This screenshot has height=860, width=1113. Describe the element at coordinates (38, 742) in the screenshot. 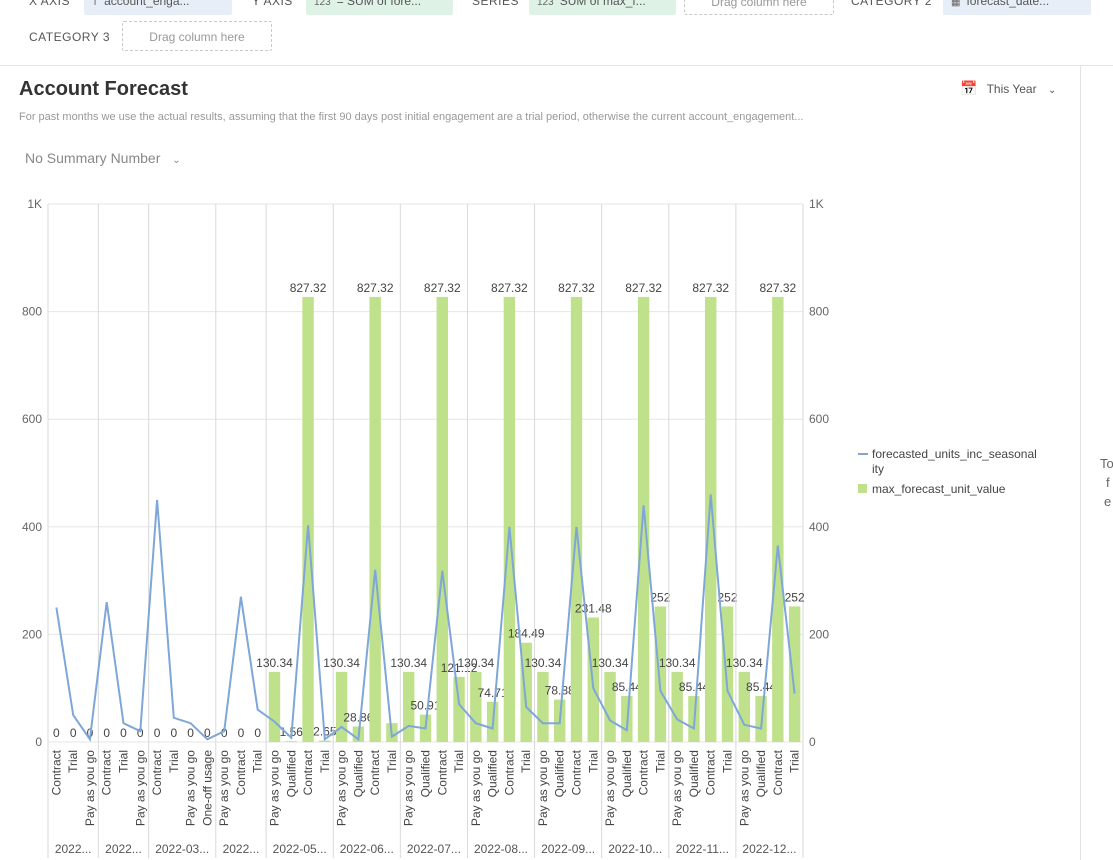

I see `y-tick-label-left: 0` at that location.